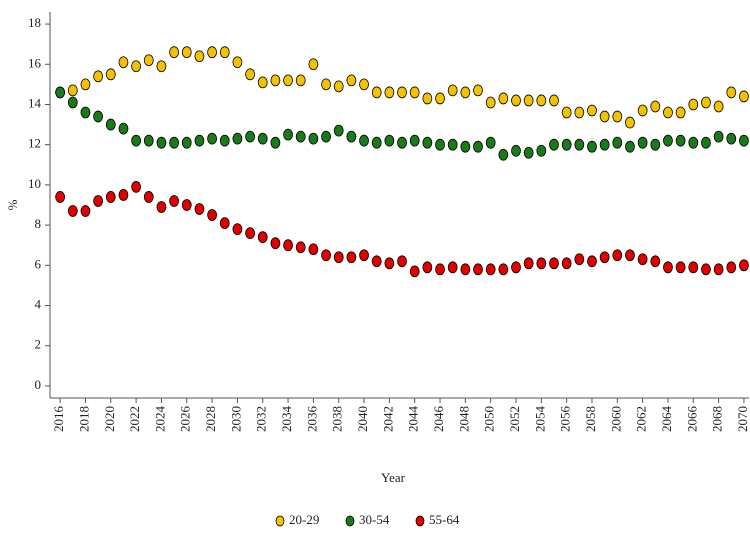 Image resolution: width=750 pixels, height=533 pixels. What do you see at coordinates (109, 419) in the screenshot?
I see `x-tick-label: 2020` at bounding box center [109, 419].